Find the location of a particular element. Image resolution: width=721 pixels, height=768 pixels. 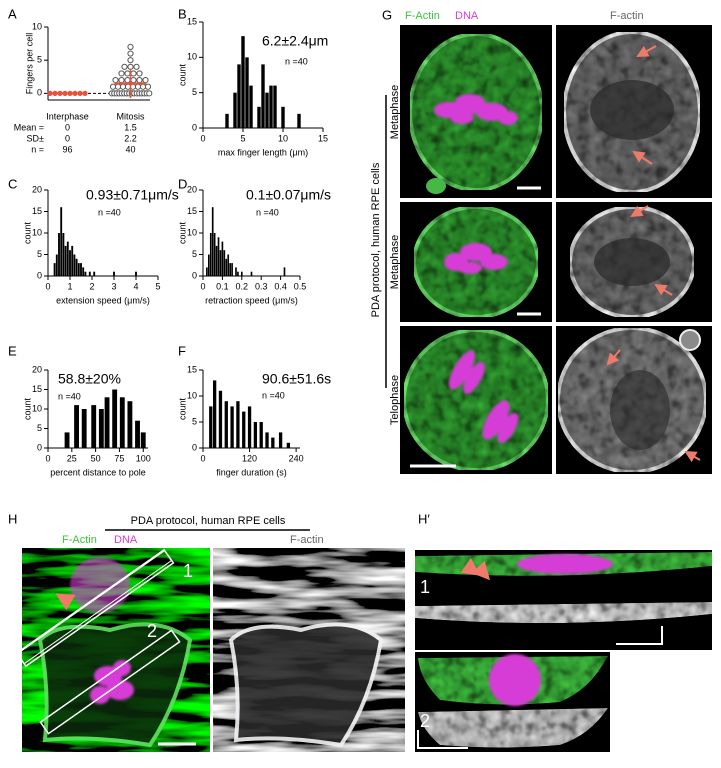

side-label: PDA protocol, human RPE cells is located at coordinates (376, 239).